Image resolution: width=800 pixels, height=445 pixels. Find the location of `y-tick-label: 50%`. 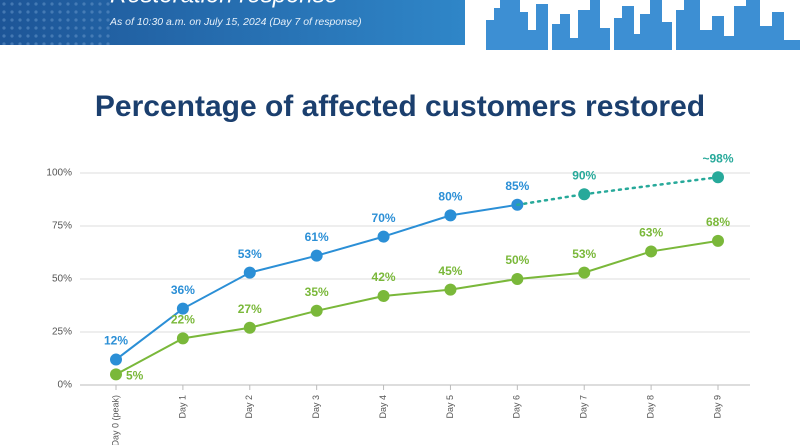

y-tick-label: 50% is located at coordinates (62, 279).